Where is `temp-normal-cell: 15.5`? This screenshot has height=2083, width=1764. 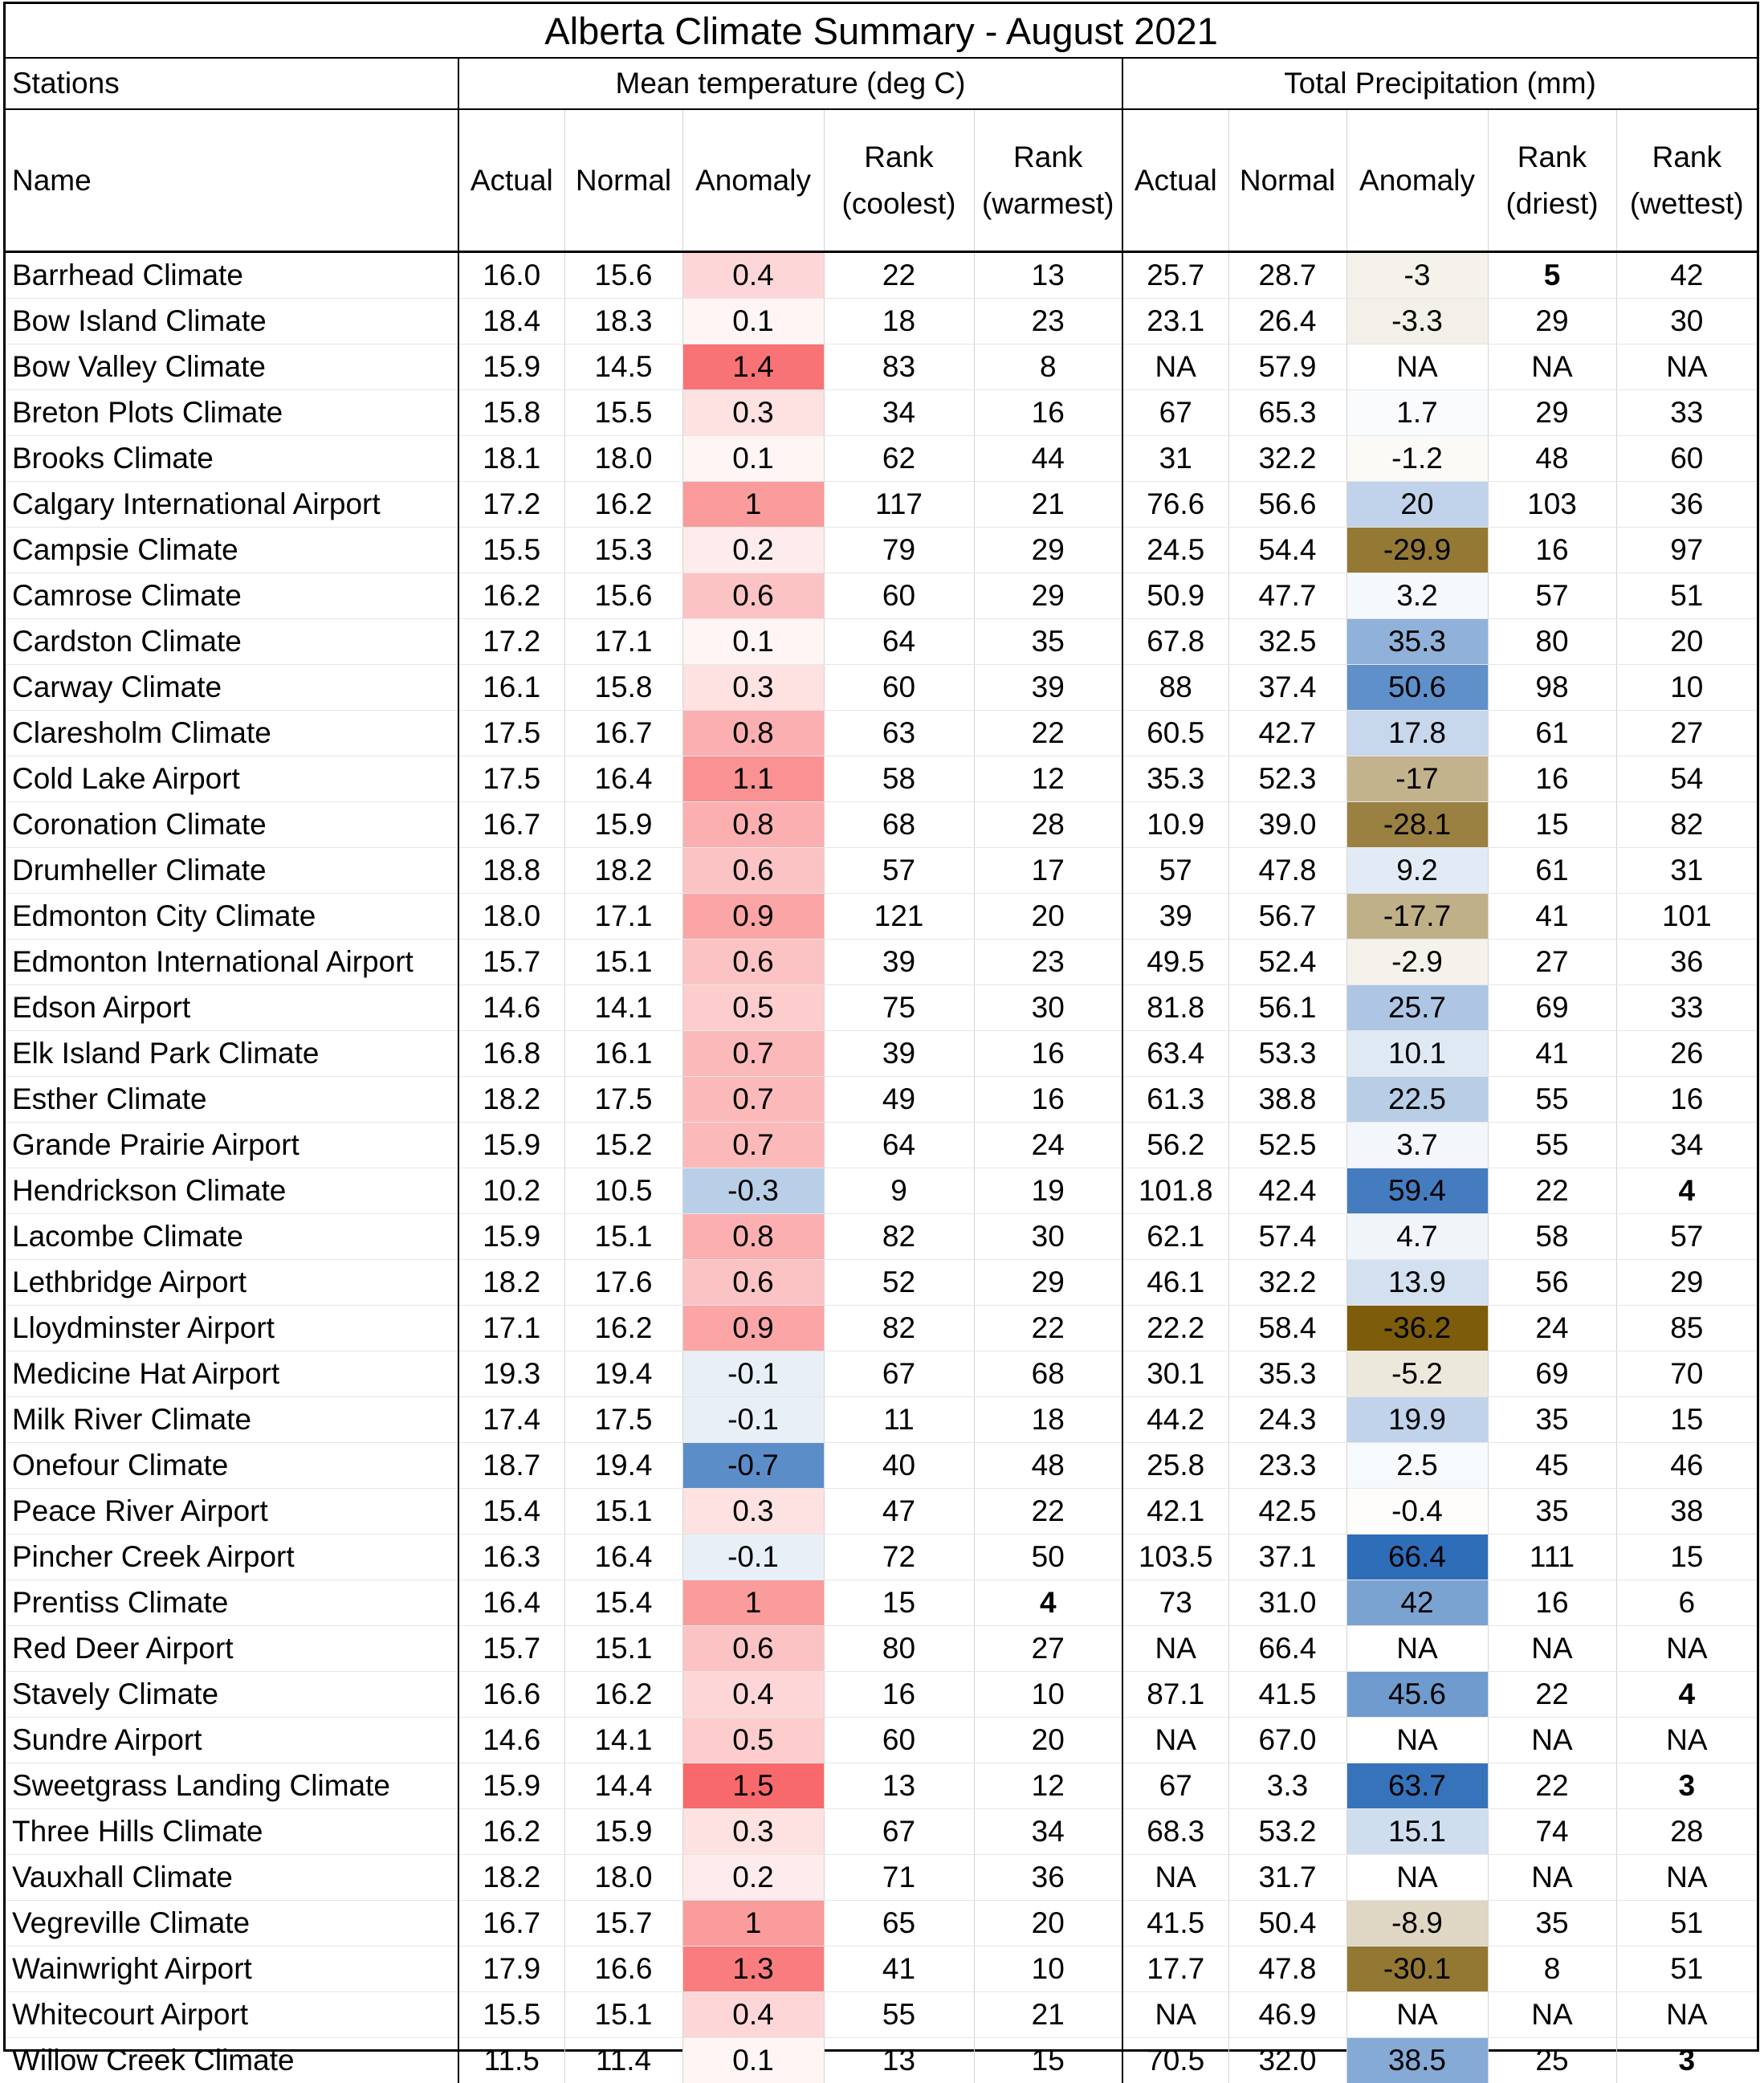 temp-normal-cell: 15.5 is located at coordinates (623, 413).